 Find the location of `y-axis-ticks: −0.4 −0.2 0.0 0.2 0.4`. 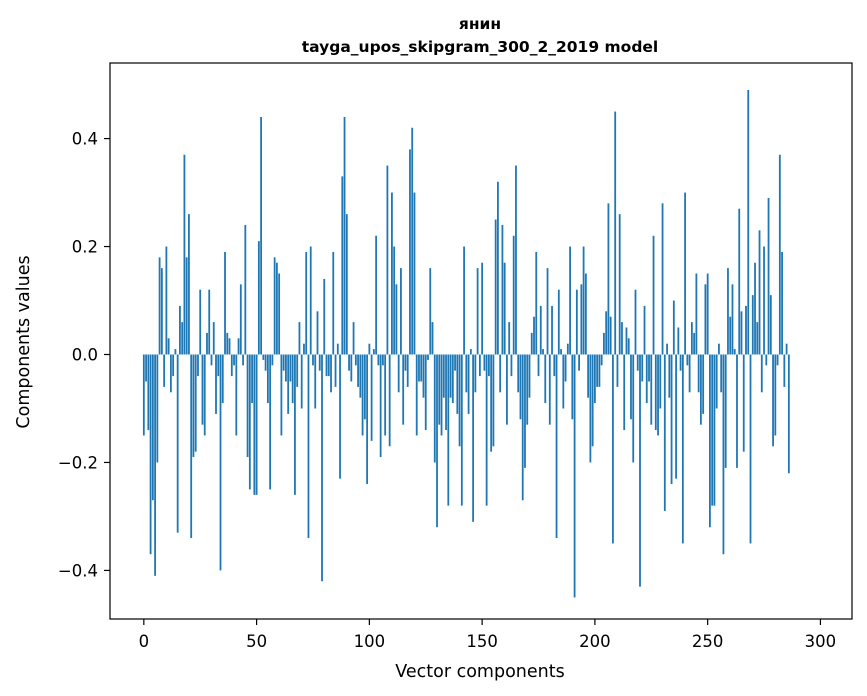

y-axis-ticks: −0.4 −0.2 0.0 0.2 0.4 is located at coordinates (84, 355).